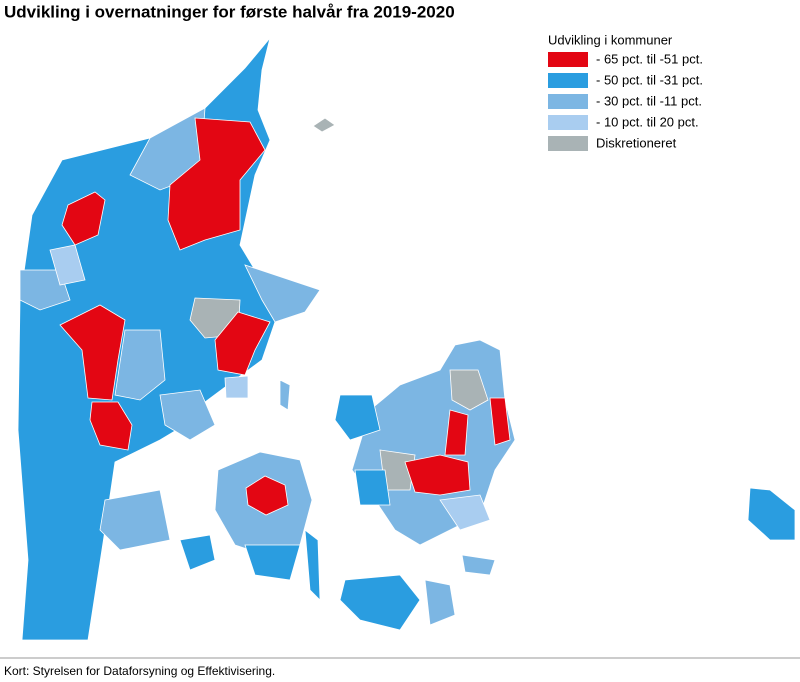  I want to click on svendborg-area, so click(272, 562).